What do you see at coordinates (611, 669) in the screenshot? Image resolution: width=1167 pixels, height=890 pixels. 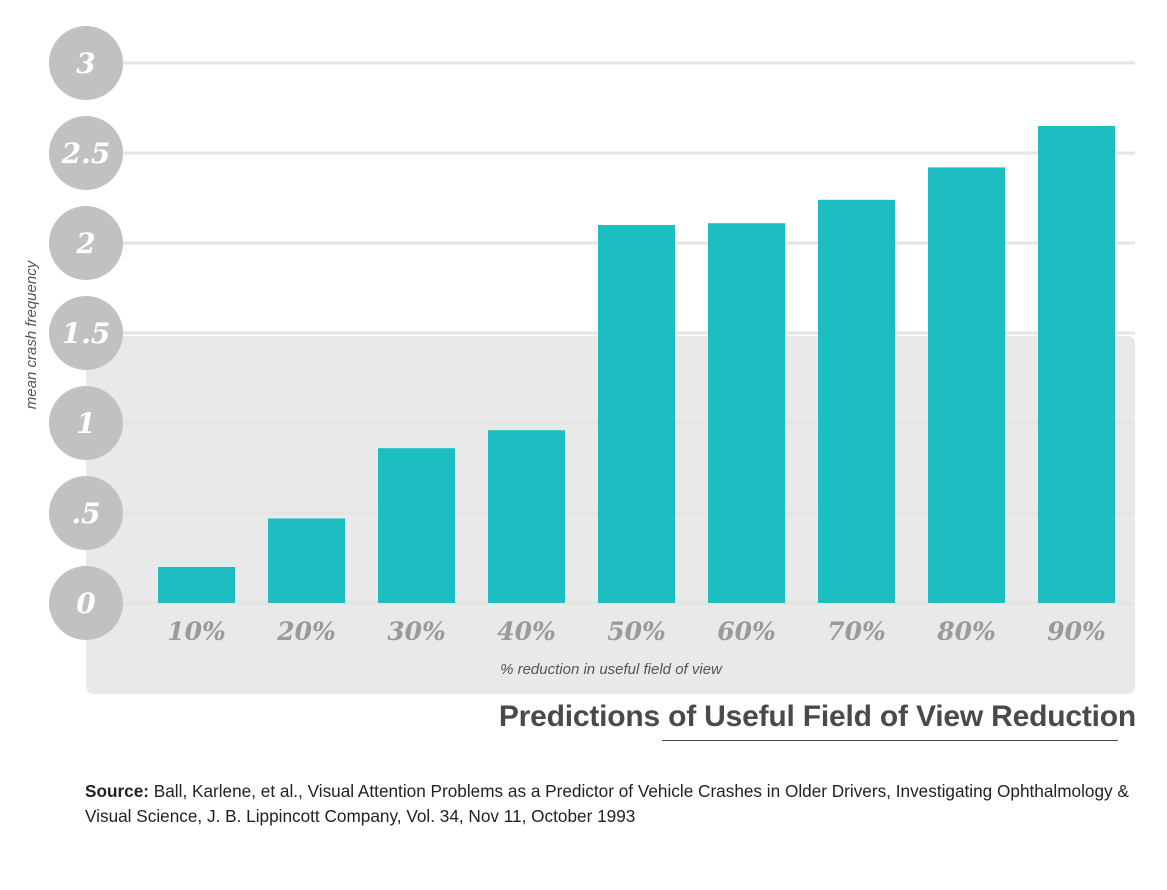 I see `x-axis-label: % reduction in useful field of view` at bounding box center [611, 669].